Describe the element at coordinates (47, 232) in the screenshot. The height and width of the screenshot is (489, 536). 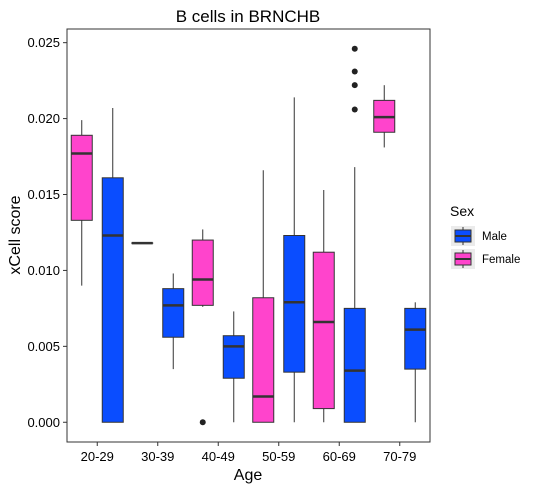
I see `y-axis: 0.000 0.005 0.010 0.015 0.020 0.025` at that location.